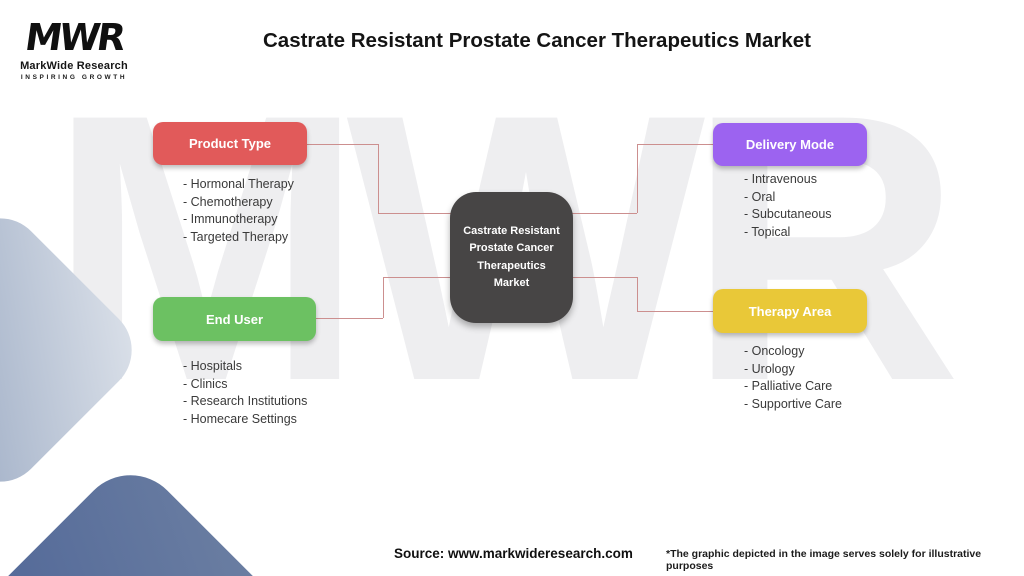  Describe the element at coordinates (760, 196) in the screenshot. I see `list-item: - Oral` at that location.